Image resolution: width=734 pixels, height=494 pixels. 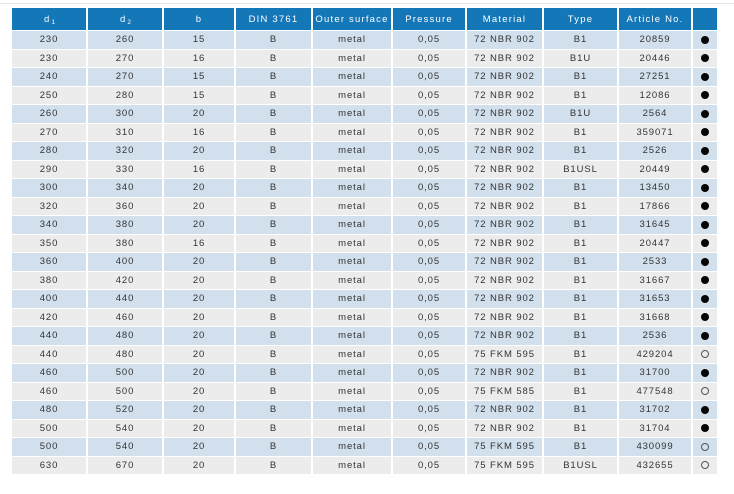 What do you see at coordinates (655, 336) in the screenshot?
I see `cell-article-no: 2536` at bounding box center [655, 336].